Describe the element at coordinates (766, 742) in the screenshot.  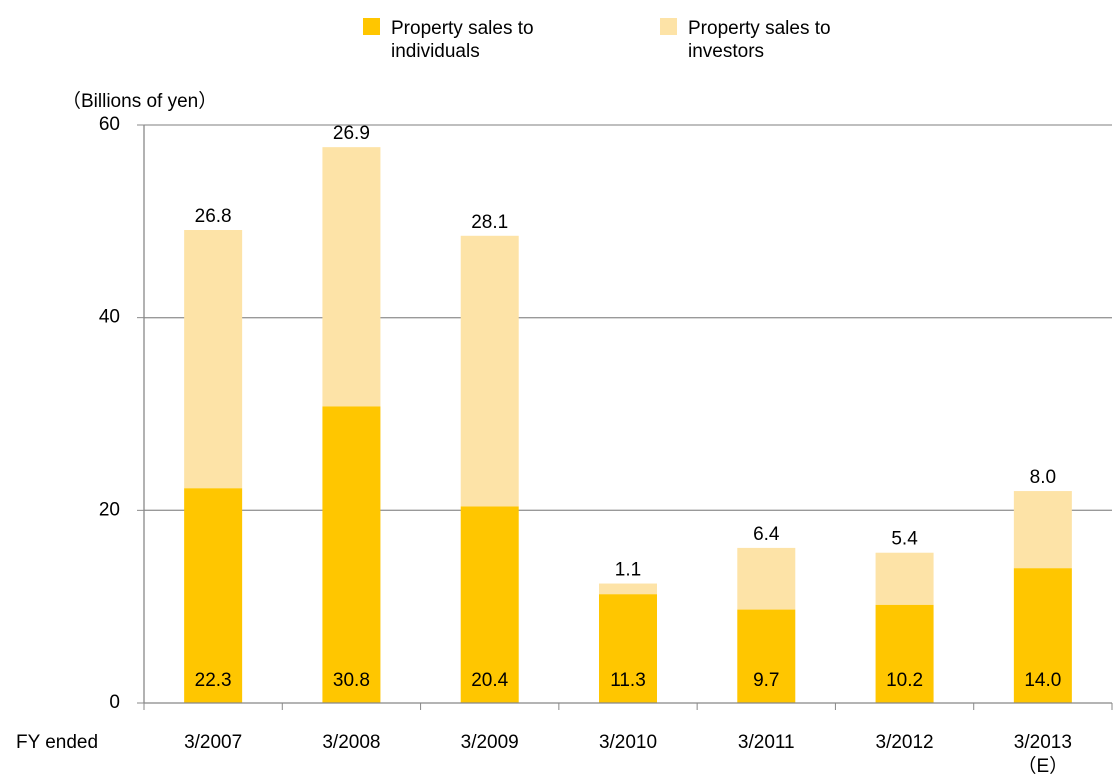
I see `x-tick-label: 3/2011` at that location.